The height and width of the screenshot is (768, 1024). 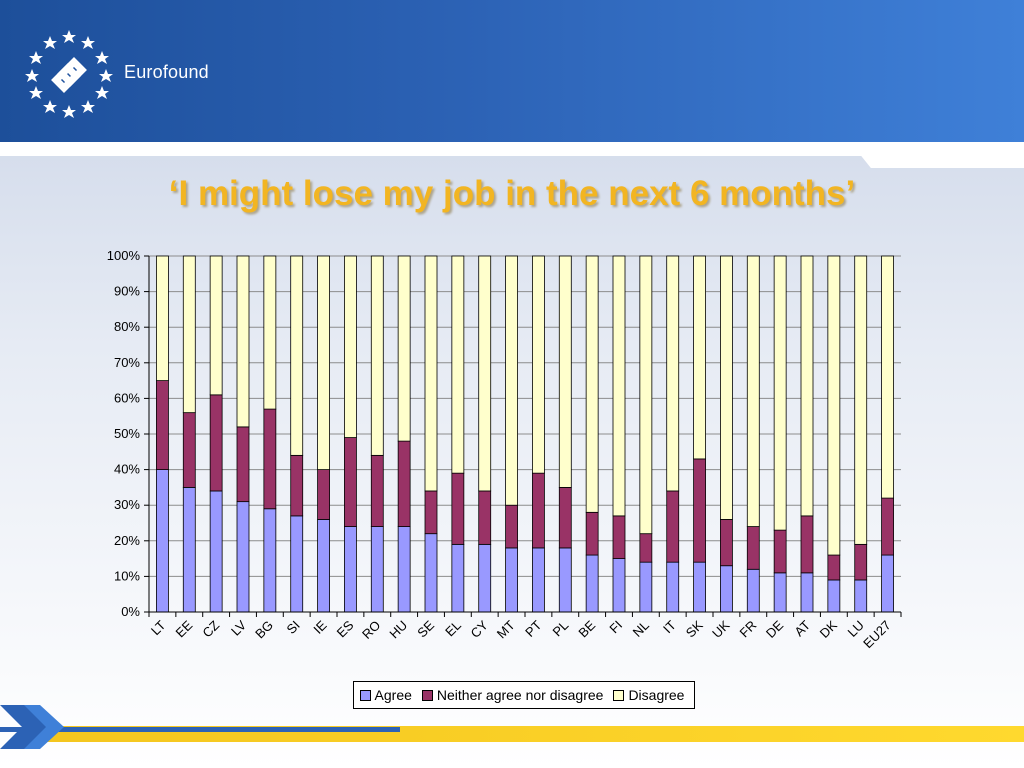 What do you see at coordinates (726, 387) in the screenshot?
I see `bar-disagree-uk` at bounding box center [726, 387].